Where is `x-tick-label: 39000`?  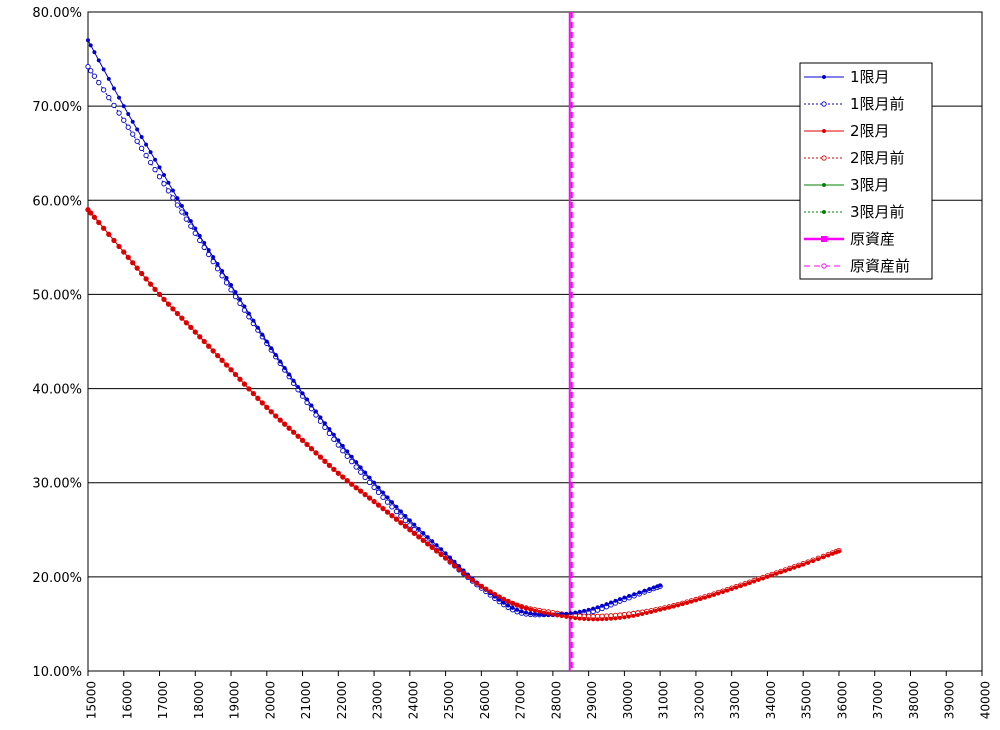
x-tick-label: 39000 is located at coordinates (950, 700).